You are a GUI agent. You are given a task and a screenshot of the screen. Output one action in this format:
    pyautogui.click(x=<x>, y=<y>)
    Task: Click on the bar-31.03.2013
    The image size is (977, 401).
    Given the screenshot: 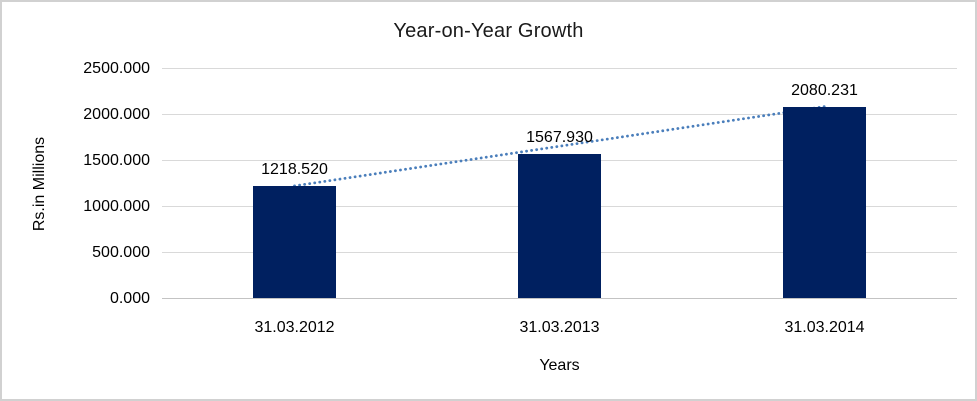 What is the action you would take?
    pyautogui.click(x=559, y=225)
    